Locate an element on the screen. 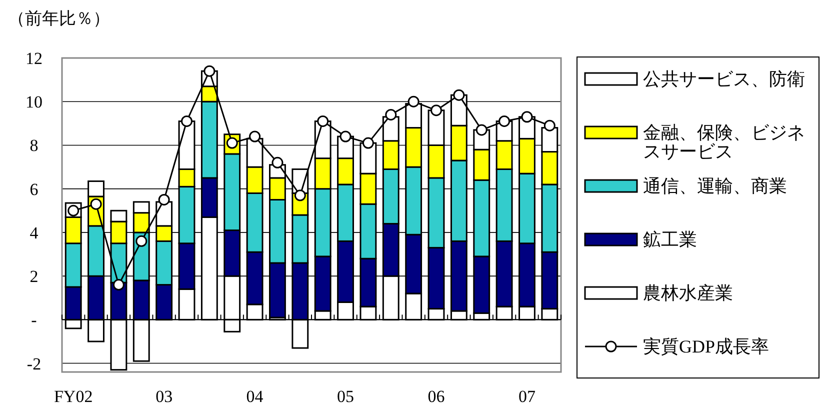 The width and height of the screenshot is (822, 408). y-axis-title: （前年比％） is located at coordinates (59, 18).